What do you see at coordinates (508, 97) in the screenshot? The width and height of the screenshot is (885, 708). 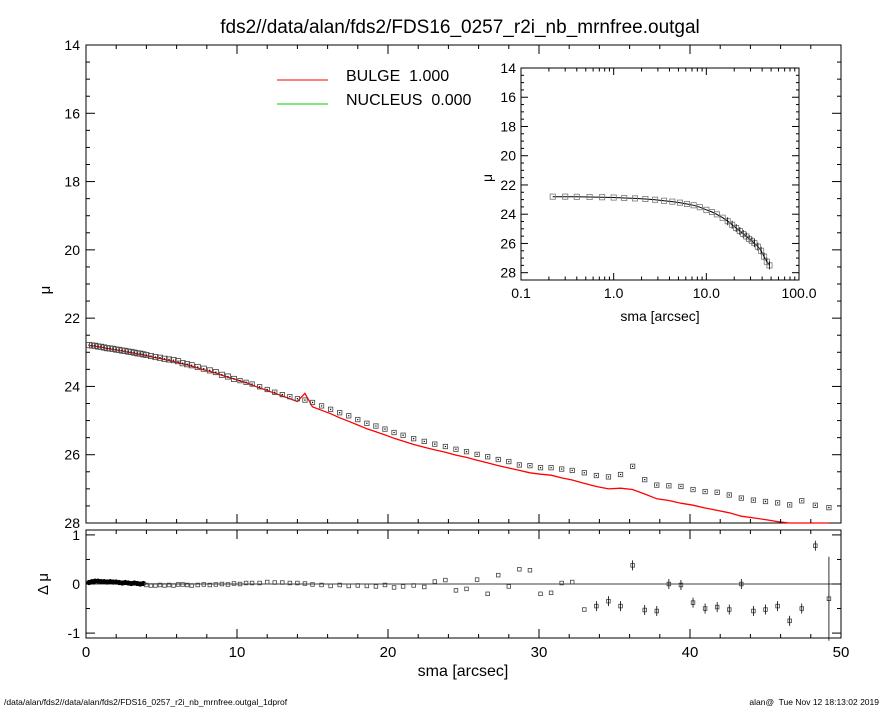 I see `inset-ytick-label: 16` at bounding box center [508, 97].